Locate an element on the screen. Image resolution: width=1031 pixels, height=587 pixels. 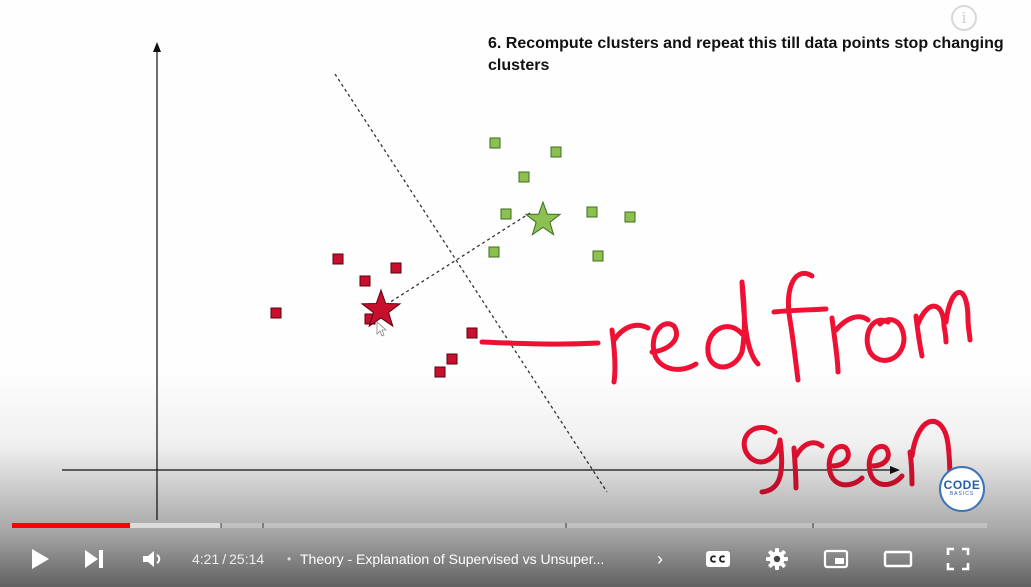
captions-icon is located at coordinates (718, 559).